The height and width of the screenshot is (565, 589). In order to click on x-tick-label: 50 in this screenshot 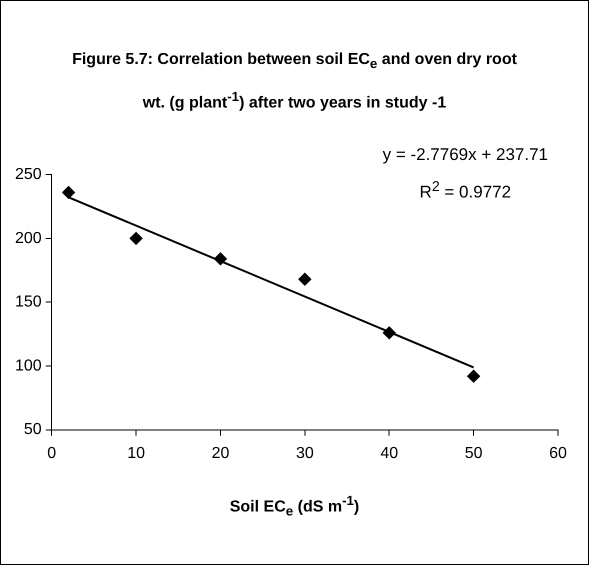, I will do `click(473, 453)`.